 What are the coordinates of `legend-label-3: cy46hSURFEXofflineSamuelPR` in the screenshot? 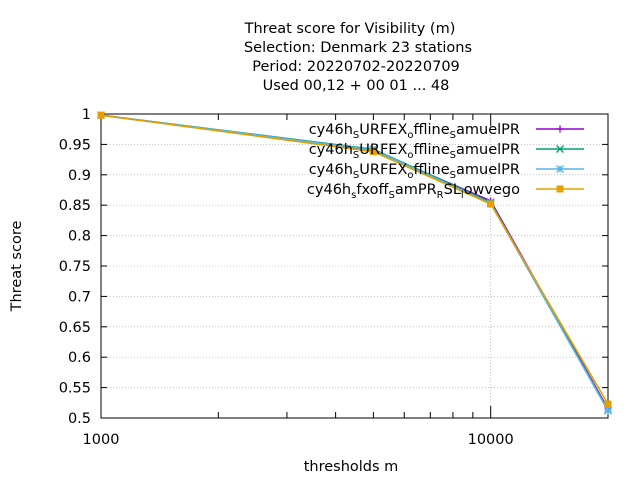 It's located at (414, 171).